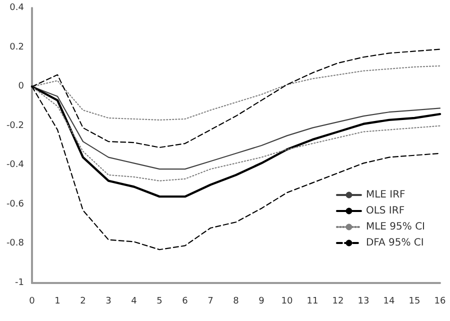 The height and width of the screenshot is (321, 450). Describe the element at coordinates (109, 301) in the screenshot. I see `x-tick-label: 3` at that location.